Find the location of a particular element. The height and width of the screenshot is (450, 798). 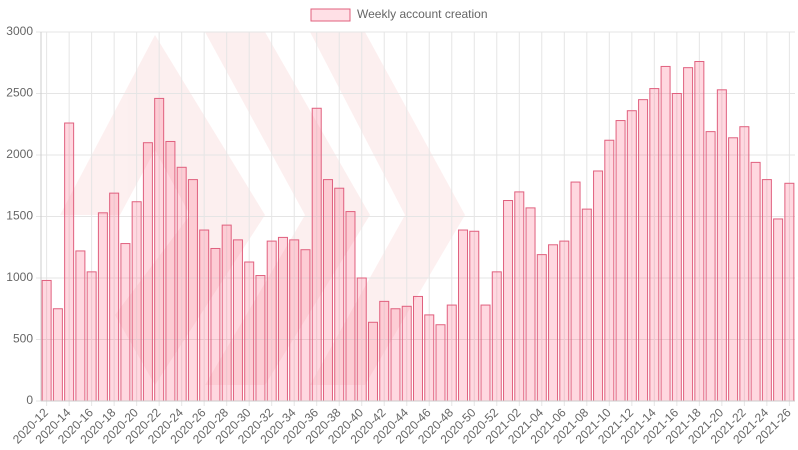

y-tick-label: 2500 is located at coordinates (19, 93).